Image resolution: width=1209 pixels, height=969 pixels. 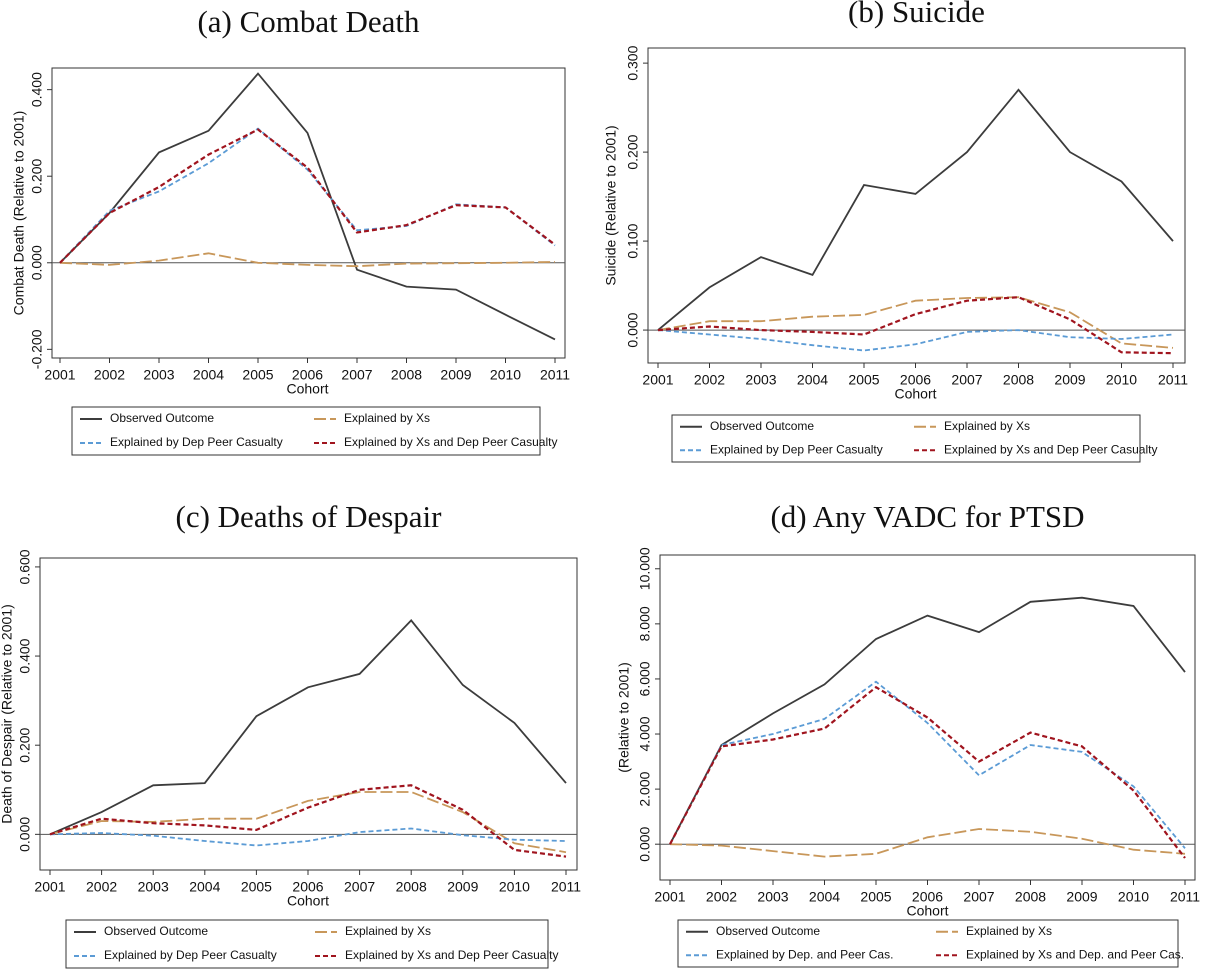 I want to click on y-tick-label: 2.000, so click(x=645, y=788).